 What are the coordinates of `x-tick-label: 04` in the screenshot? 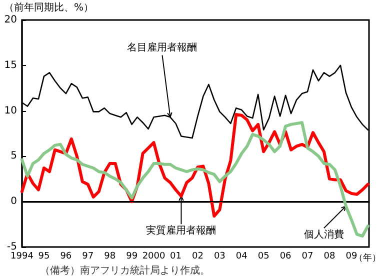 It's located at (242, 257).